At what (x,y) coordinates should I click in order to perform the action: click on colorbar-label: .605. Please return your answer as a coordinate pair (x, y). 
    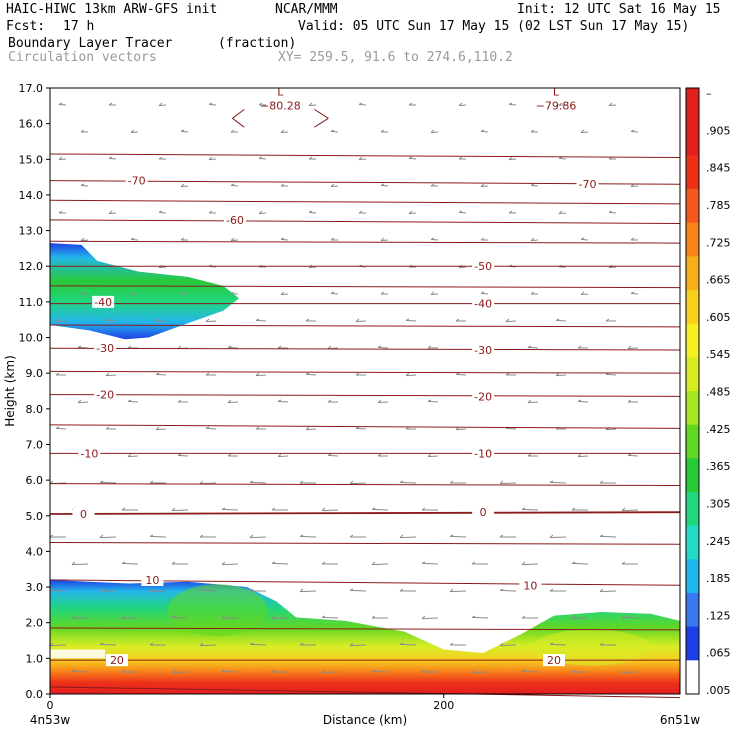
    Looking at the image, I should click on (718, 317).